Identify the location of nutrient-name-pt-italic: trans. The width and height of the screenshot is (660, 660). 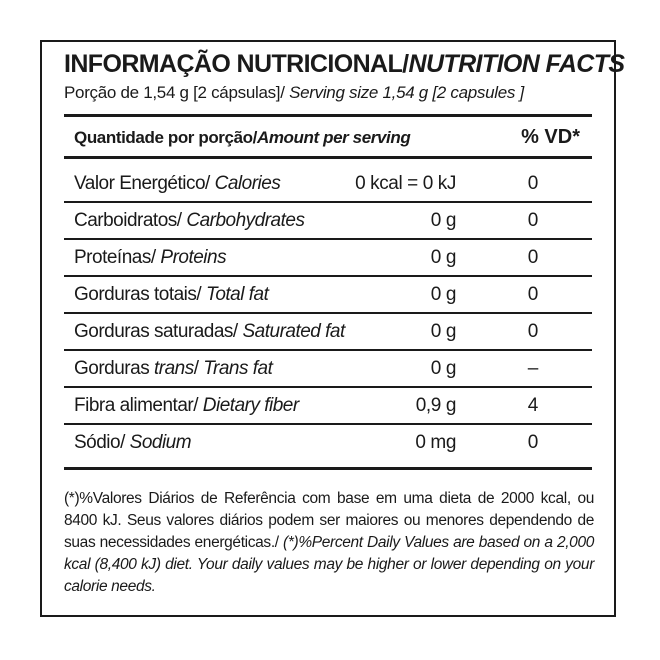
(173, 368).